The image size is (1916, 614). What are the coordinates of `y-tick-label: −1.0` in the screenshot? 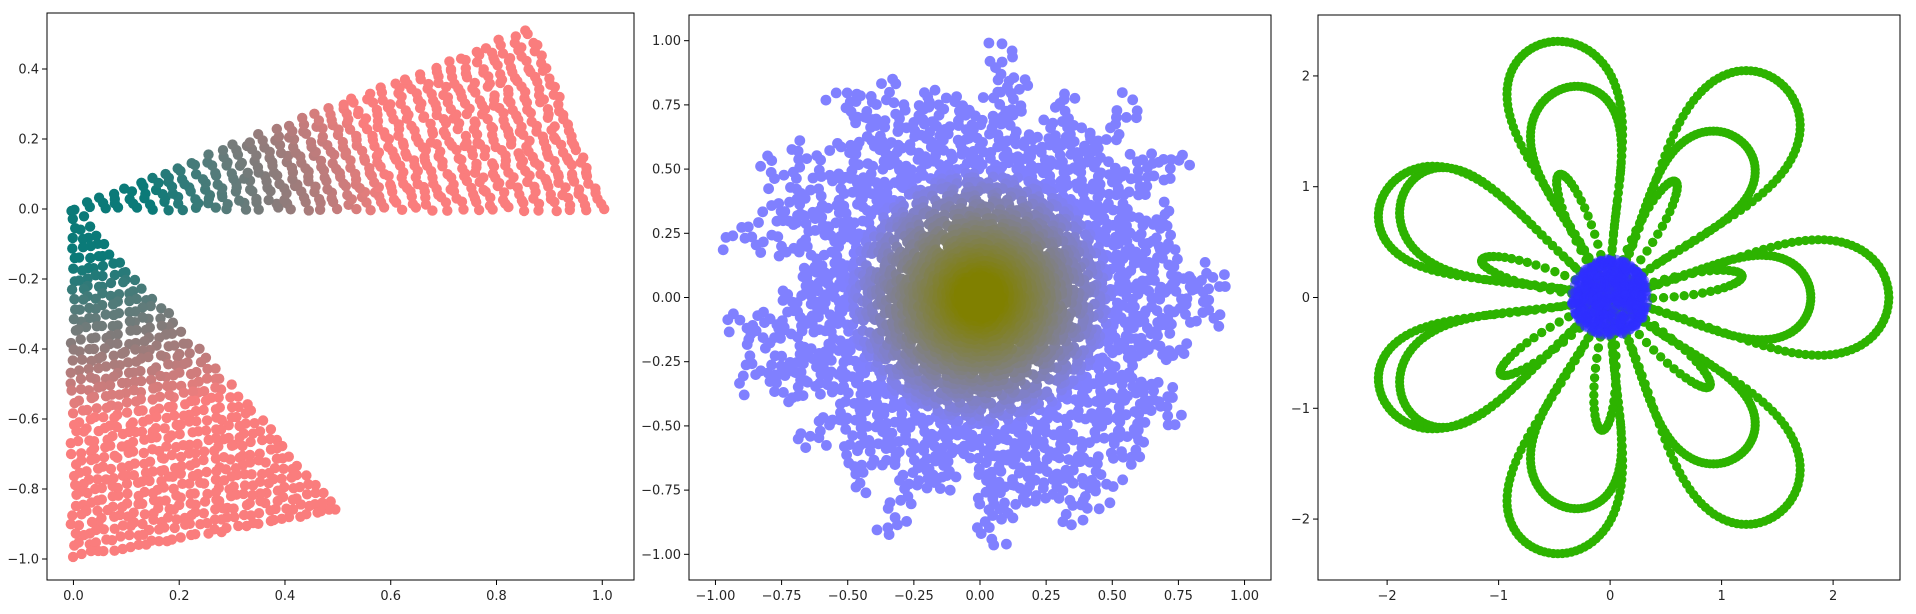 It's located at (23, 560).